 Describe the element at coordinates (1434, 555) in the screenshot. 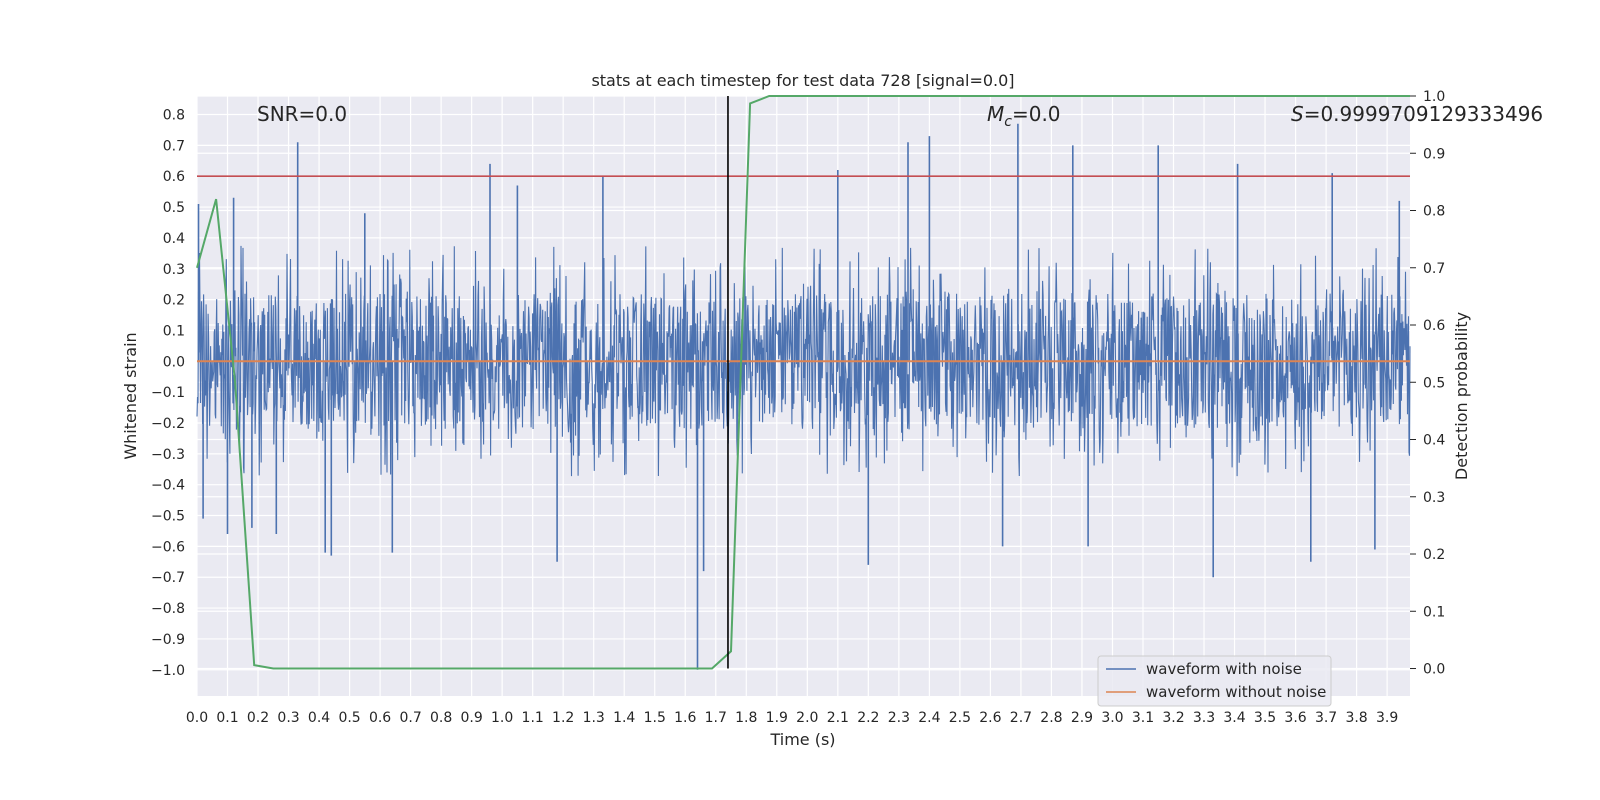

I see `y-right-tick-label: 0.2` at that location.